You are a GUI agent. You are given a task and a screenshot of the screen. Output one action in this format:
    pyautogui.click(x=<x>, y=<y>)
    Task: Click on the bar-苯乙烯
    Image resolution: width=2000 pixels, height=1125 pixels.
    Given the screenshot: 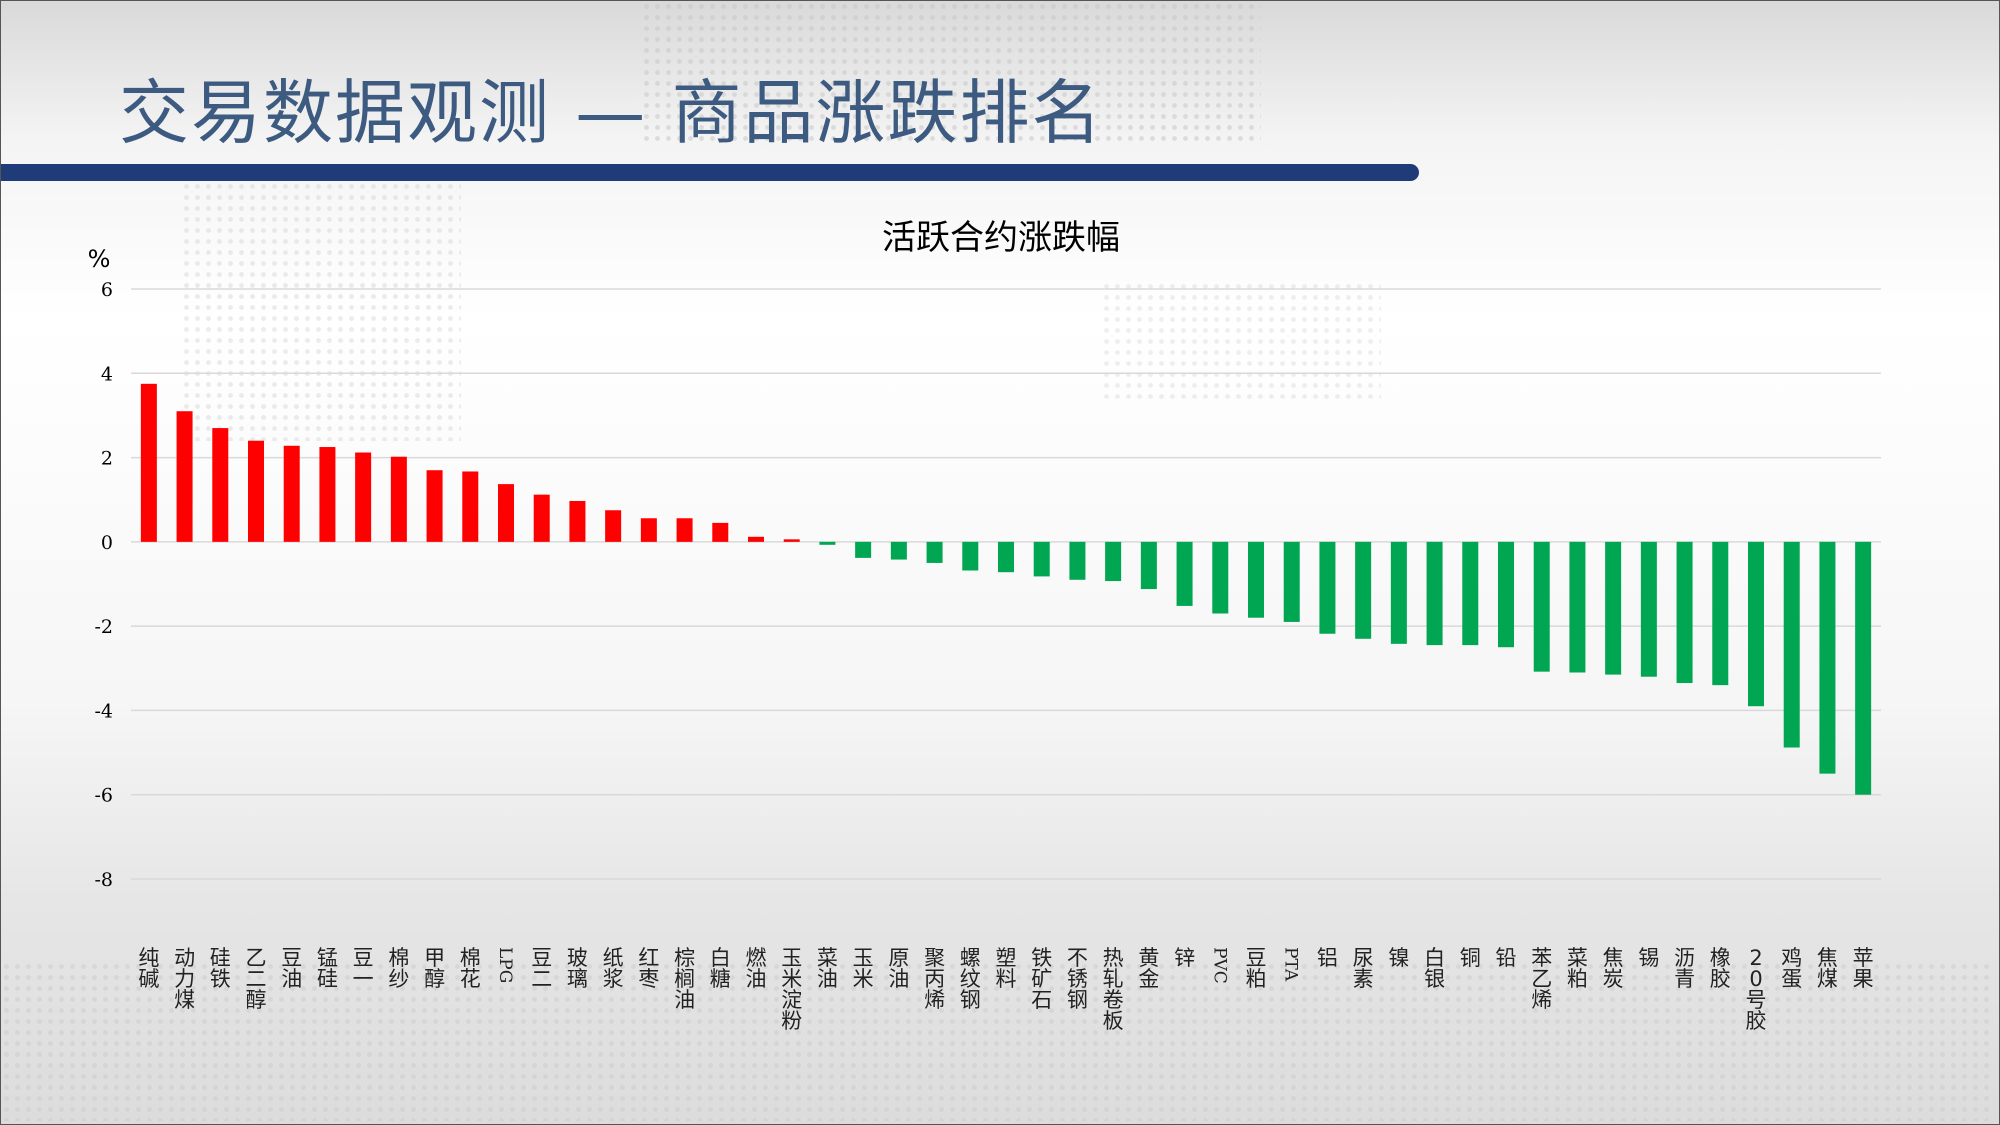 What is the action you would take?
    pyautogui.click(x=1541, y=606)
    